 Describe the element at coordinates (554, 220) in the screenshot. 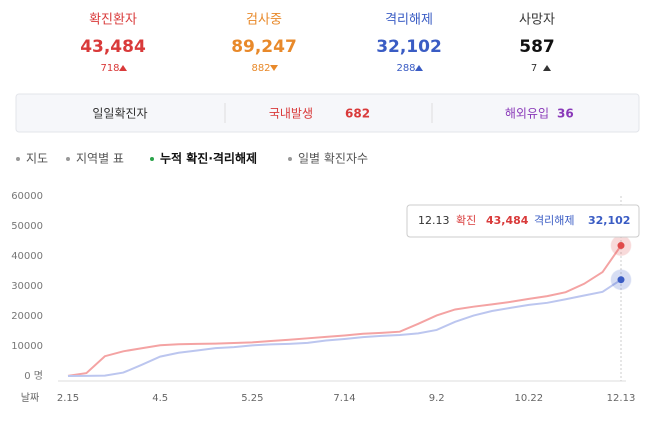

I see `tooltip-released-name: 격리해제` at that location.